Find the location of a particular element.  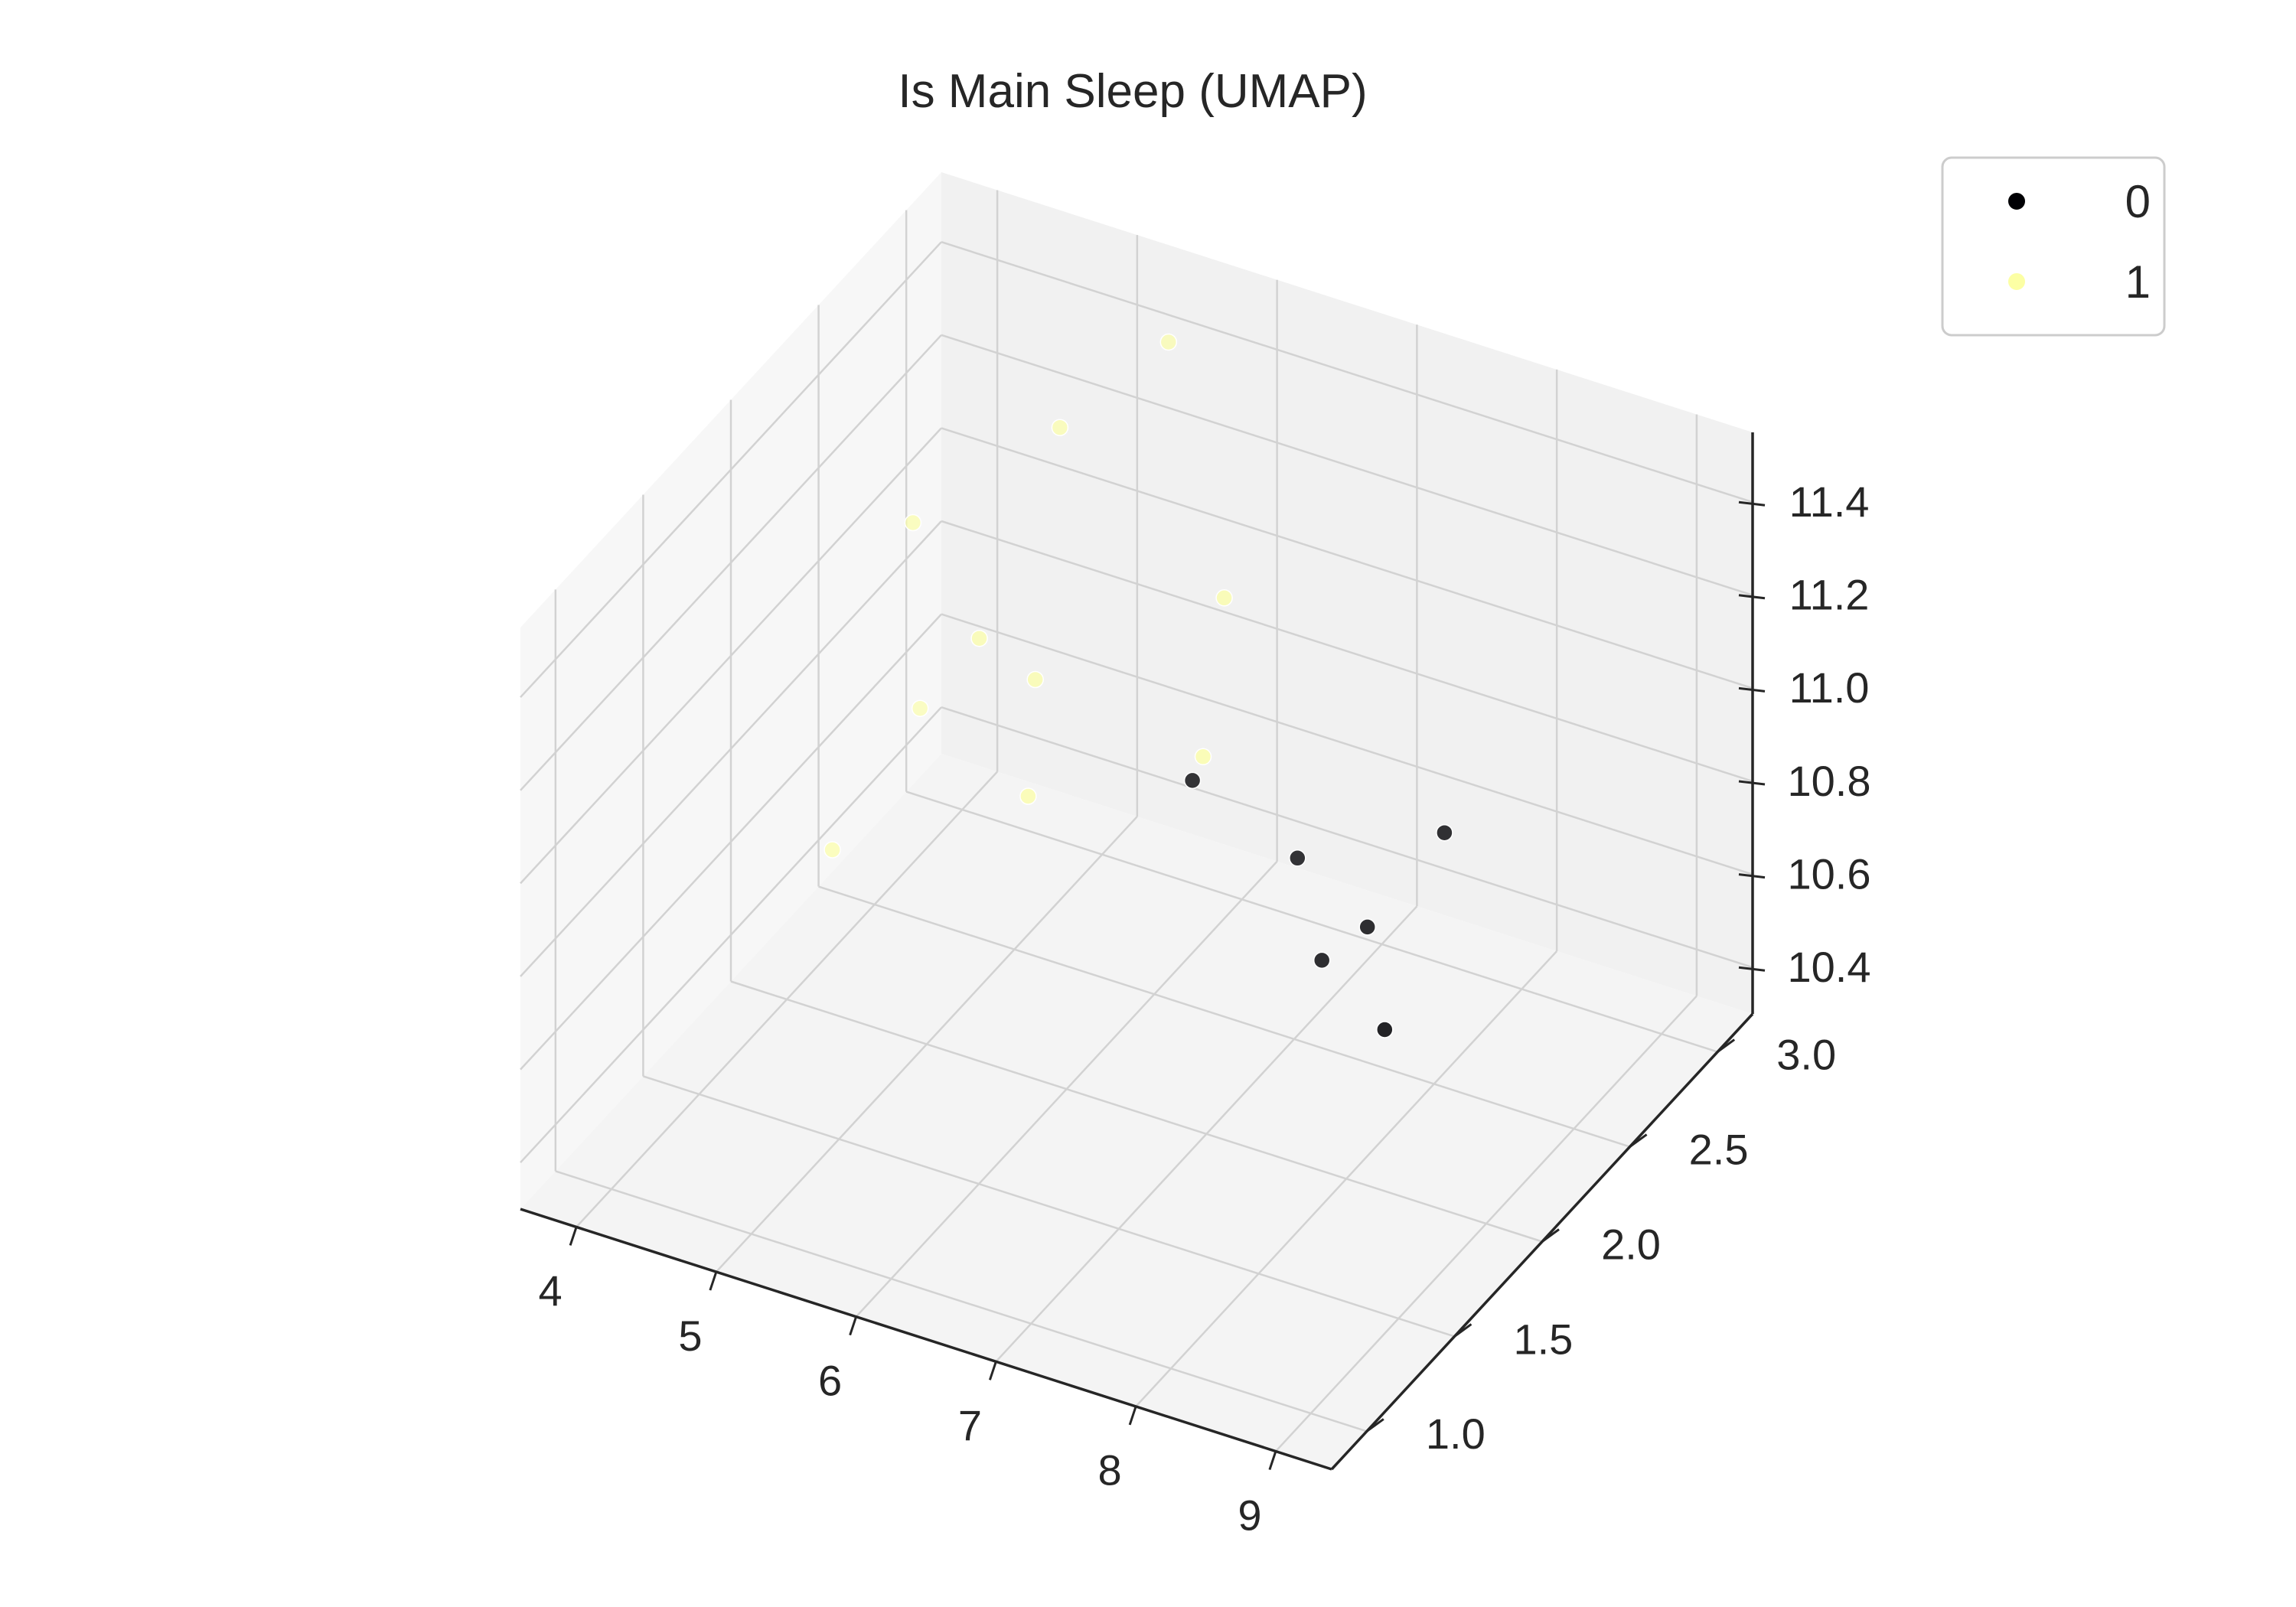

z-tick-label: 10.6 is located at coordinates (1829, 873).